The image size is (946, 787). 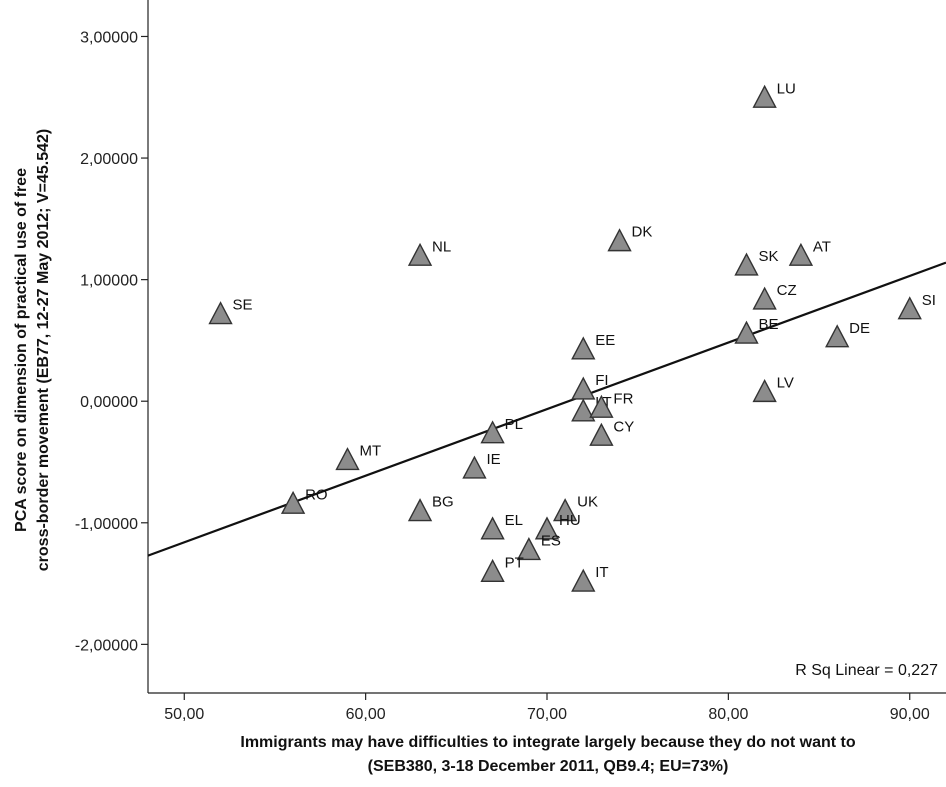 What do you see at coordinates (642, 232) in the screenshot?
I see `point-label-dk: DK` at bounding box center [642, 232].